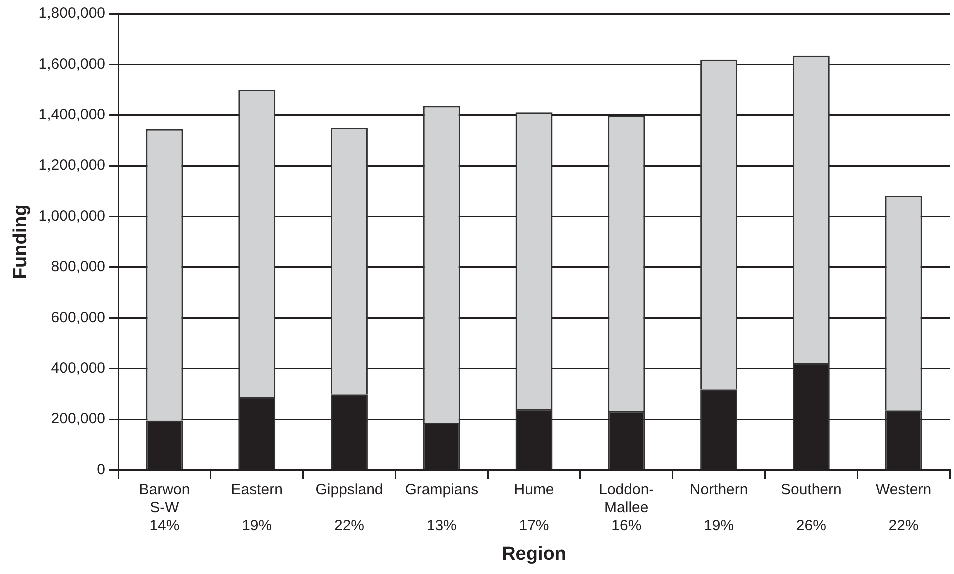 The width and height of the screenshot is (954, 574). I want to click on y-tick-label: 1,800,000, so click(72, 13).